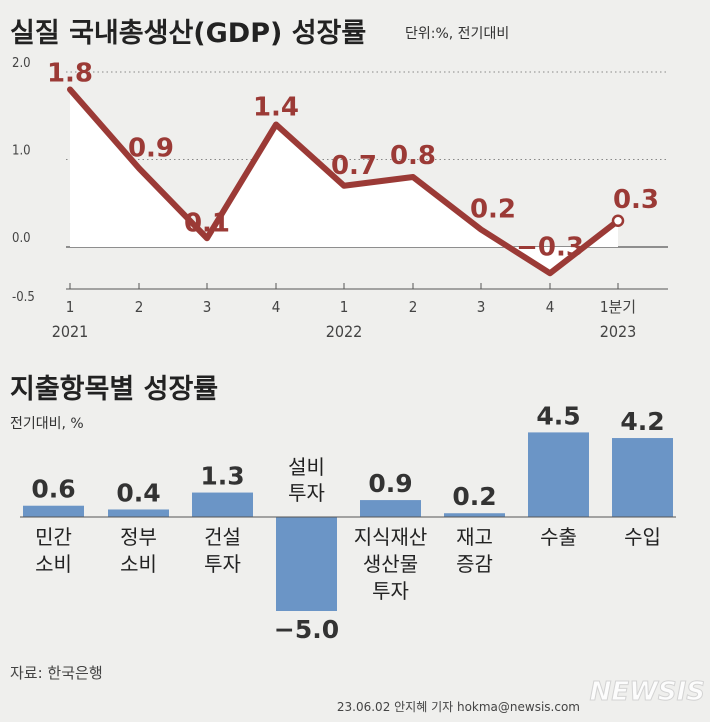 The image size is (710, 722). What do you see at coordinates (474, 564) in the screenshot?
I see `bar-category-label: 증감` at bounding box center [474, 564].